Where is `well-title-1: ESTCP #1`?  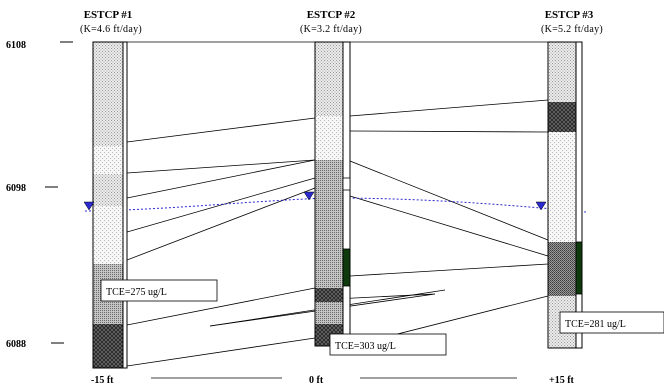
well-title-1: ESTCP #1 is located at coordinates (108, 15).